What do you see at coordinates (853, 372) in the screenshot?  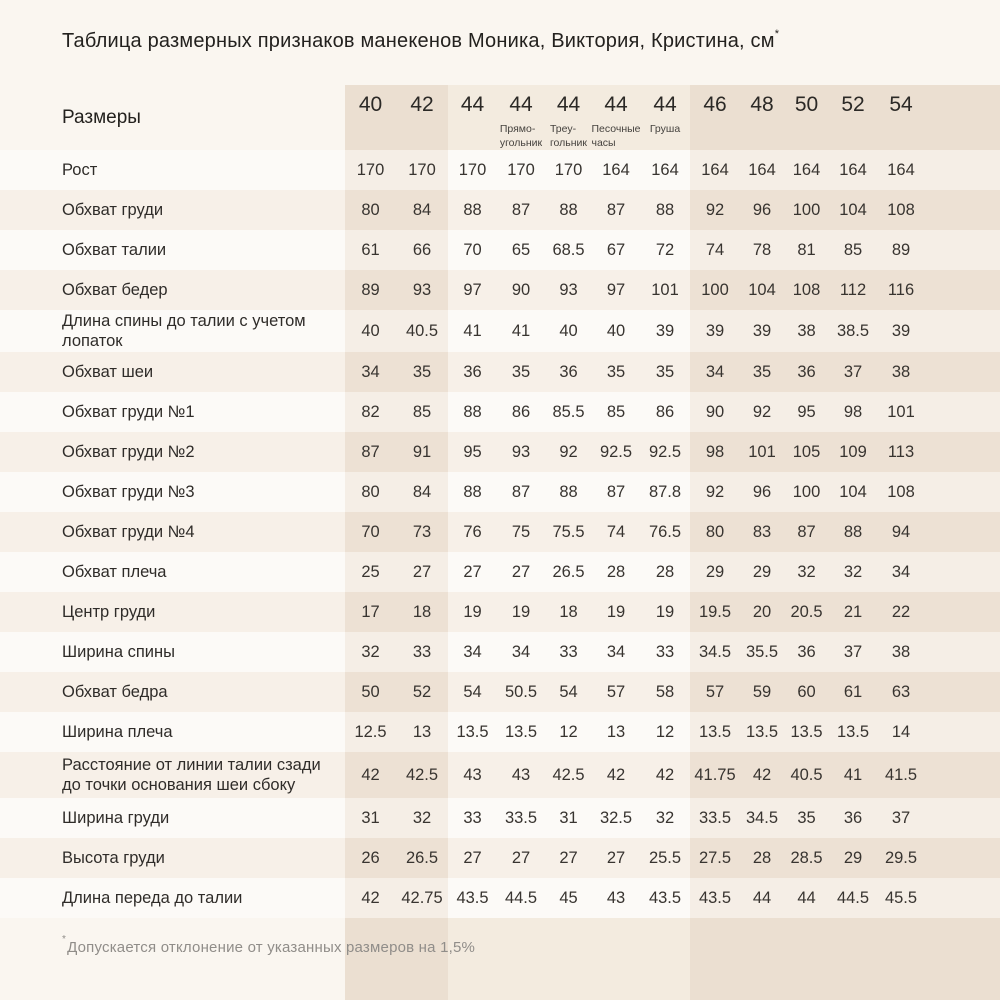 I see `value-cell: 37` at bounding box center [853, 372].